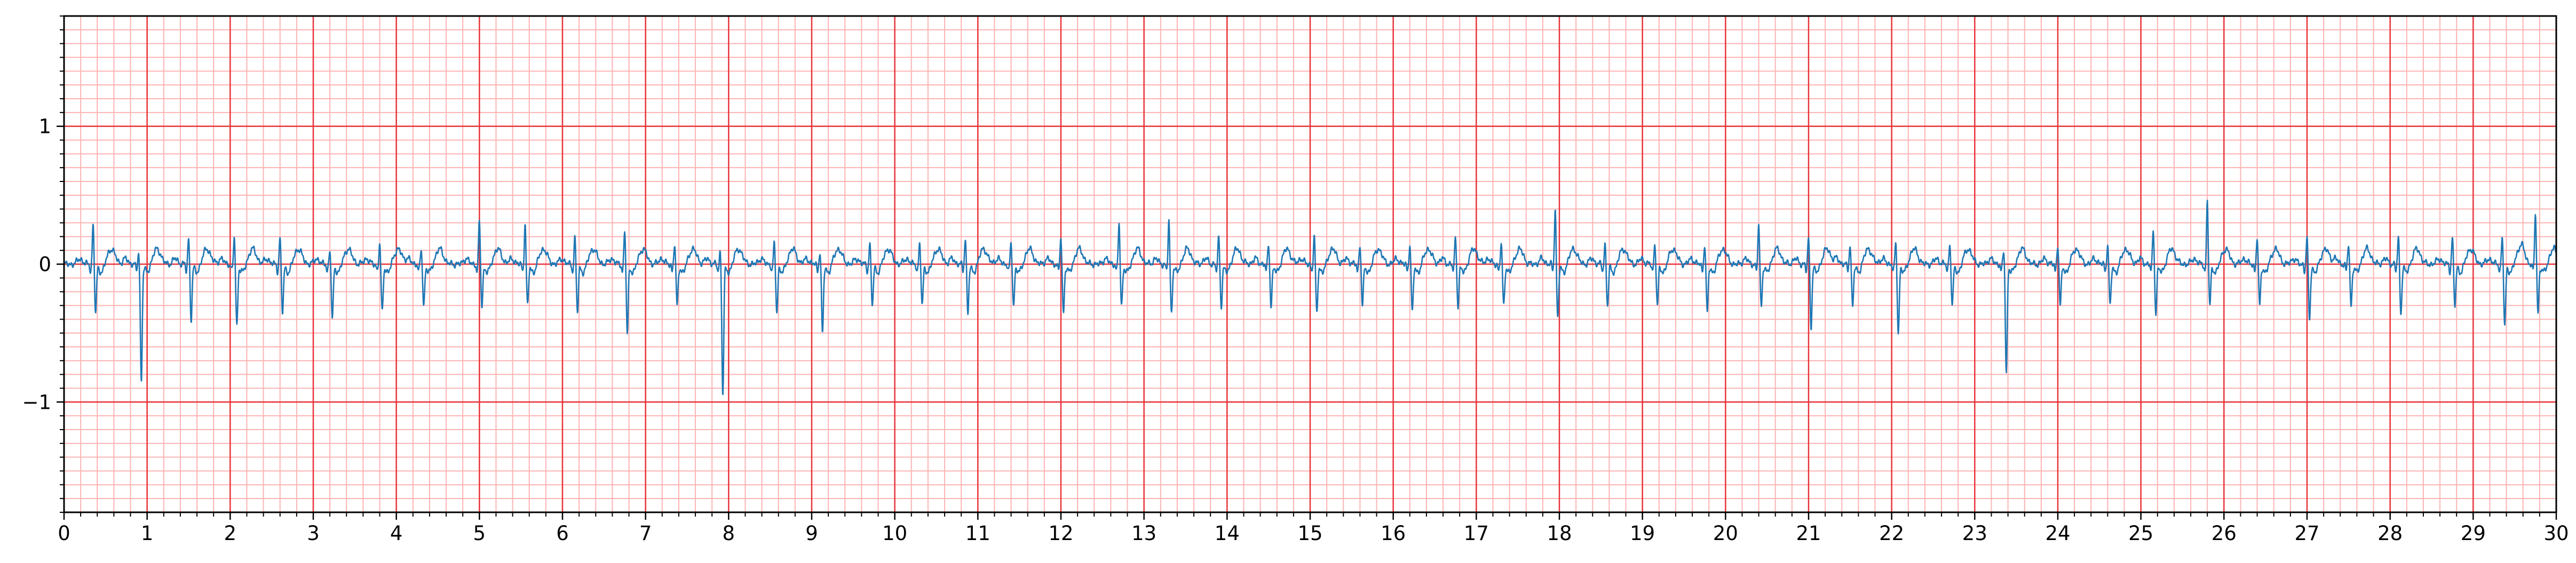 This screenshot has width=2576, height=563. I want to click on x-tick-label: 28, so click(2390, 533).